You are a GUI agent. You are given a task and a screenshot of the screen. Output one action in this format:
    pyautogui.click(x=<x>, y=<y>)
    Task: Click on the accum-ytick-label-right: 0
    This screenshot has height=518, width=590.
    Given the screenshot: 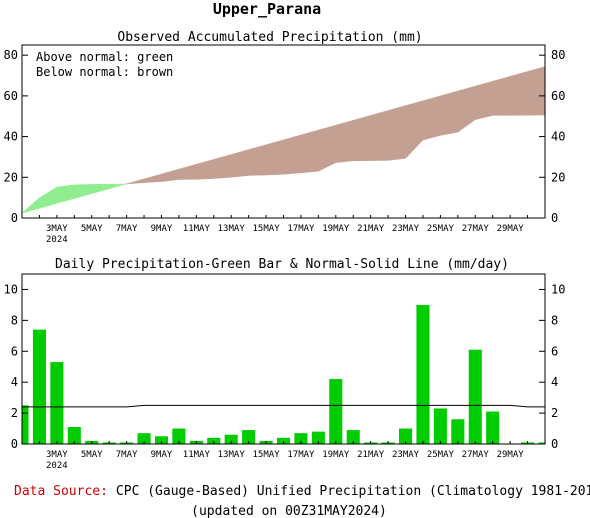 What is the action you would take?
    pyautogui.click(x=554, y=218)
    